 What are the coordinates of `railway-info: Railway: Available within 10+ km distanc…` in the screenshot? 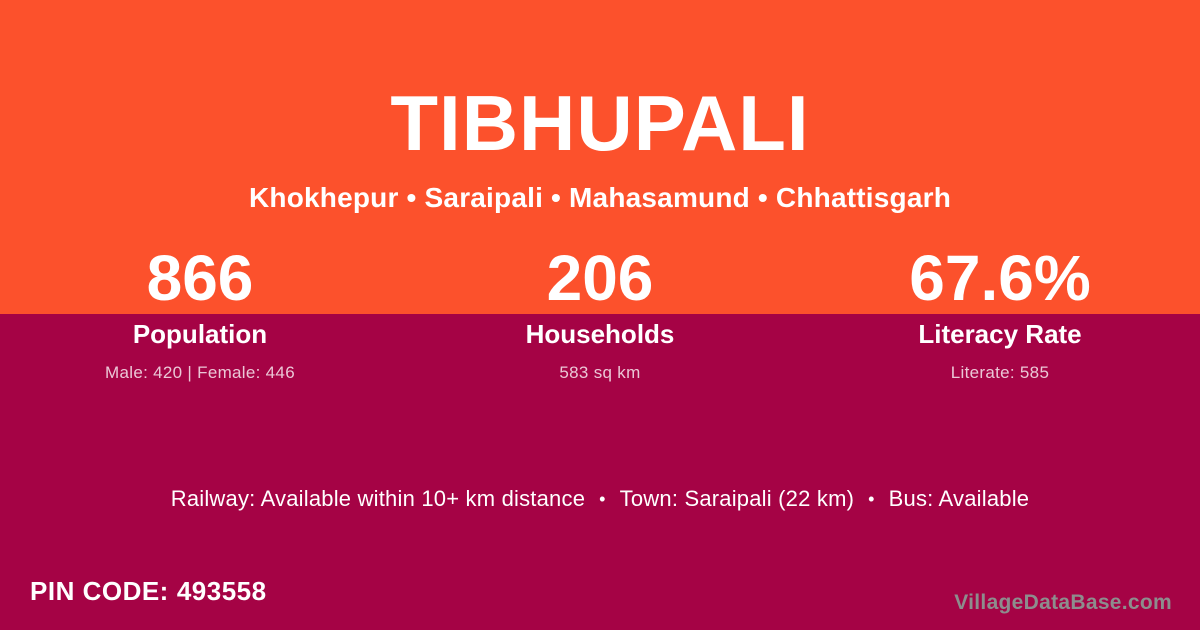 It's located at (378, 498).